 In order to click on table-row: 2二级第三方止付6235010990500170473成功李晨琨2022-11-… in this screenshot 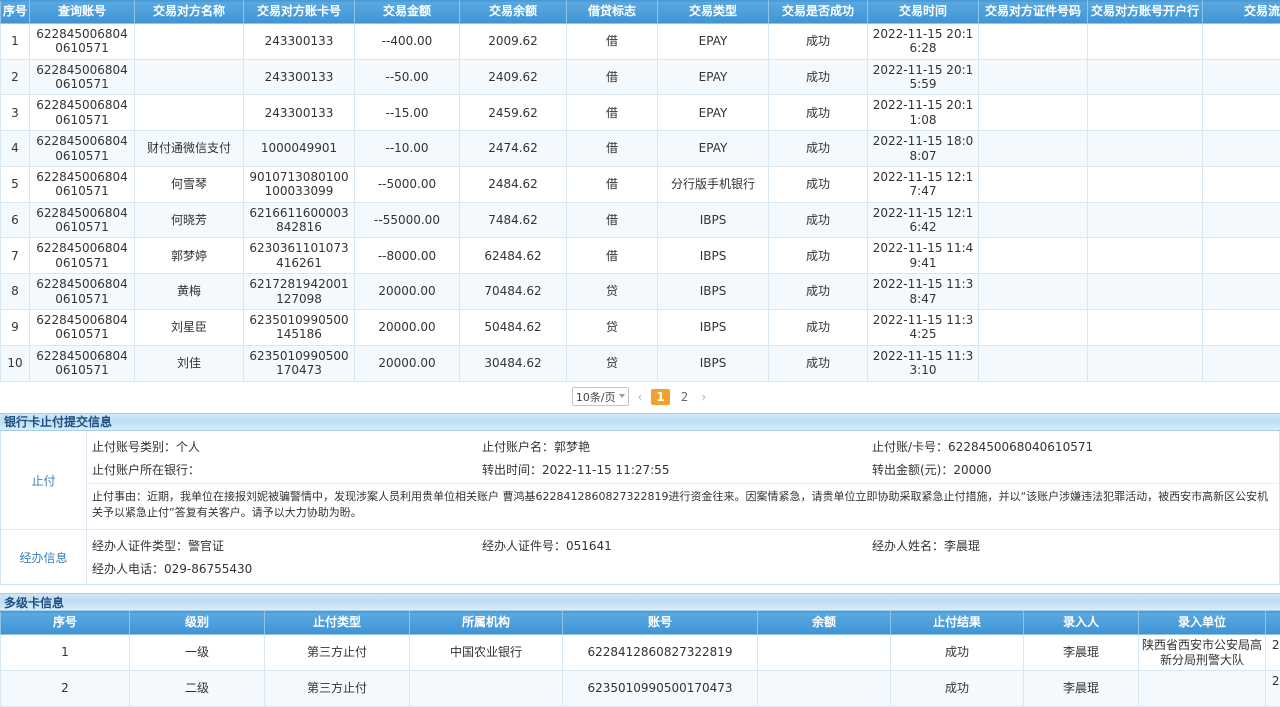, I will do `click(640, 689)`.